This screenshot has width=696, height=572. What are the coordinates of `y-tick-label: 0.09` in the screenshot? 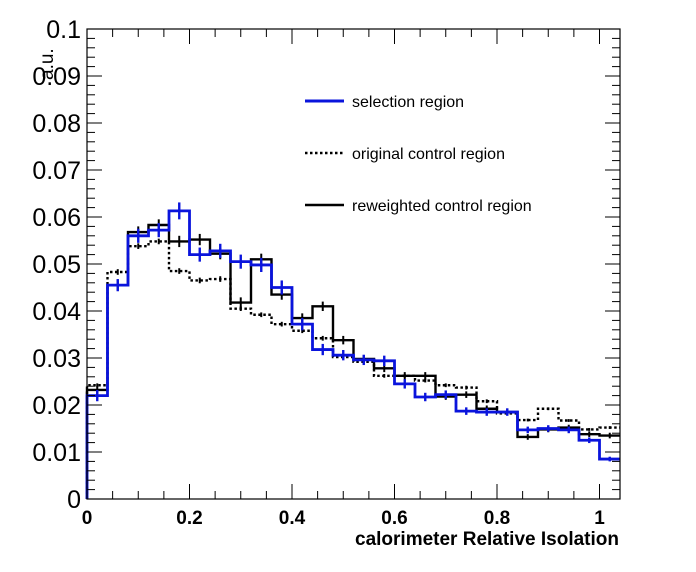 It's located at (56, 77).